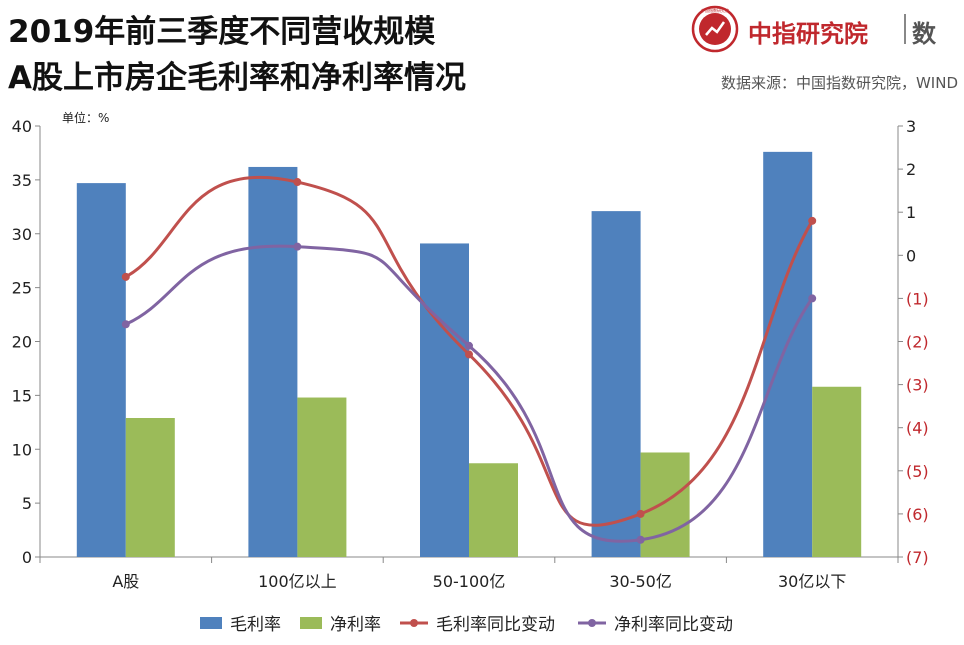  Describe the element at coordinates (22, 395) in the screenshot. I see `y-left-tick-label: 15` at that location.